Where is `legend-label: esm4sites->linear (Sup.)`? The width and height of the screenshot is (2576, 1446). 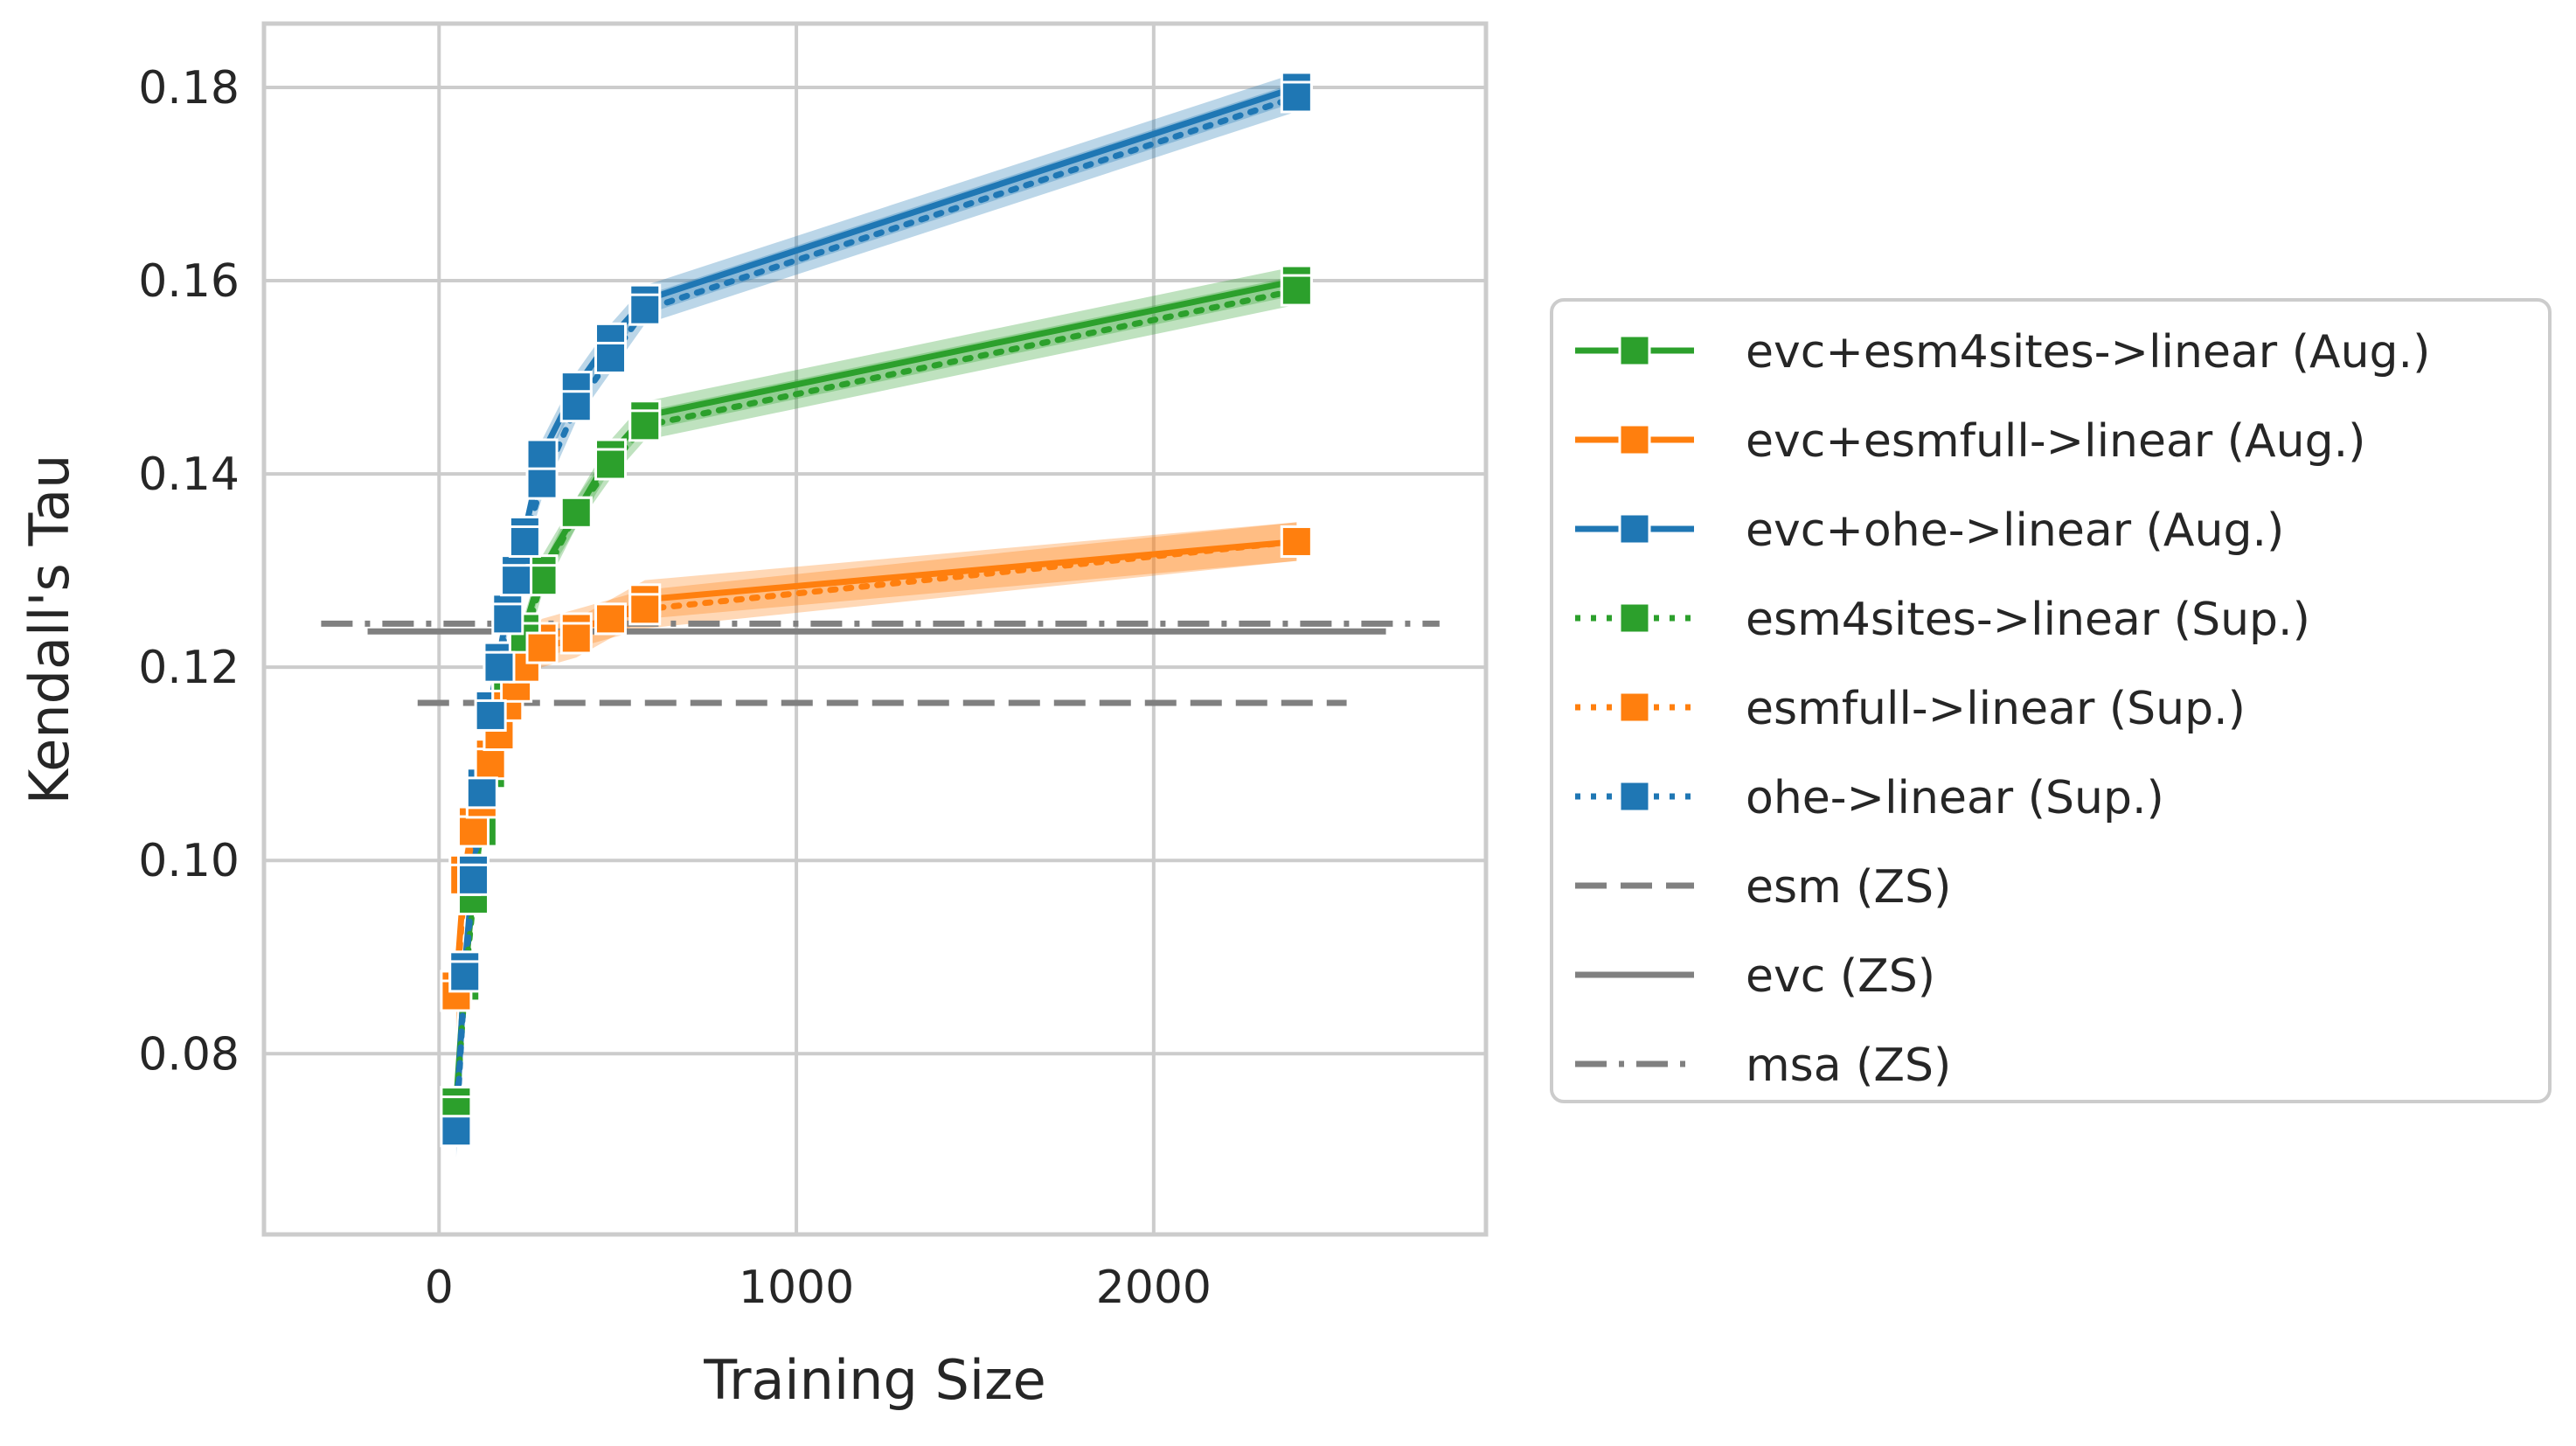 legend-label: esm4sites->linear (Sup.) is located at coordinates (2028, 620).